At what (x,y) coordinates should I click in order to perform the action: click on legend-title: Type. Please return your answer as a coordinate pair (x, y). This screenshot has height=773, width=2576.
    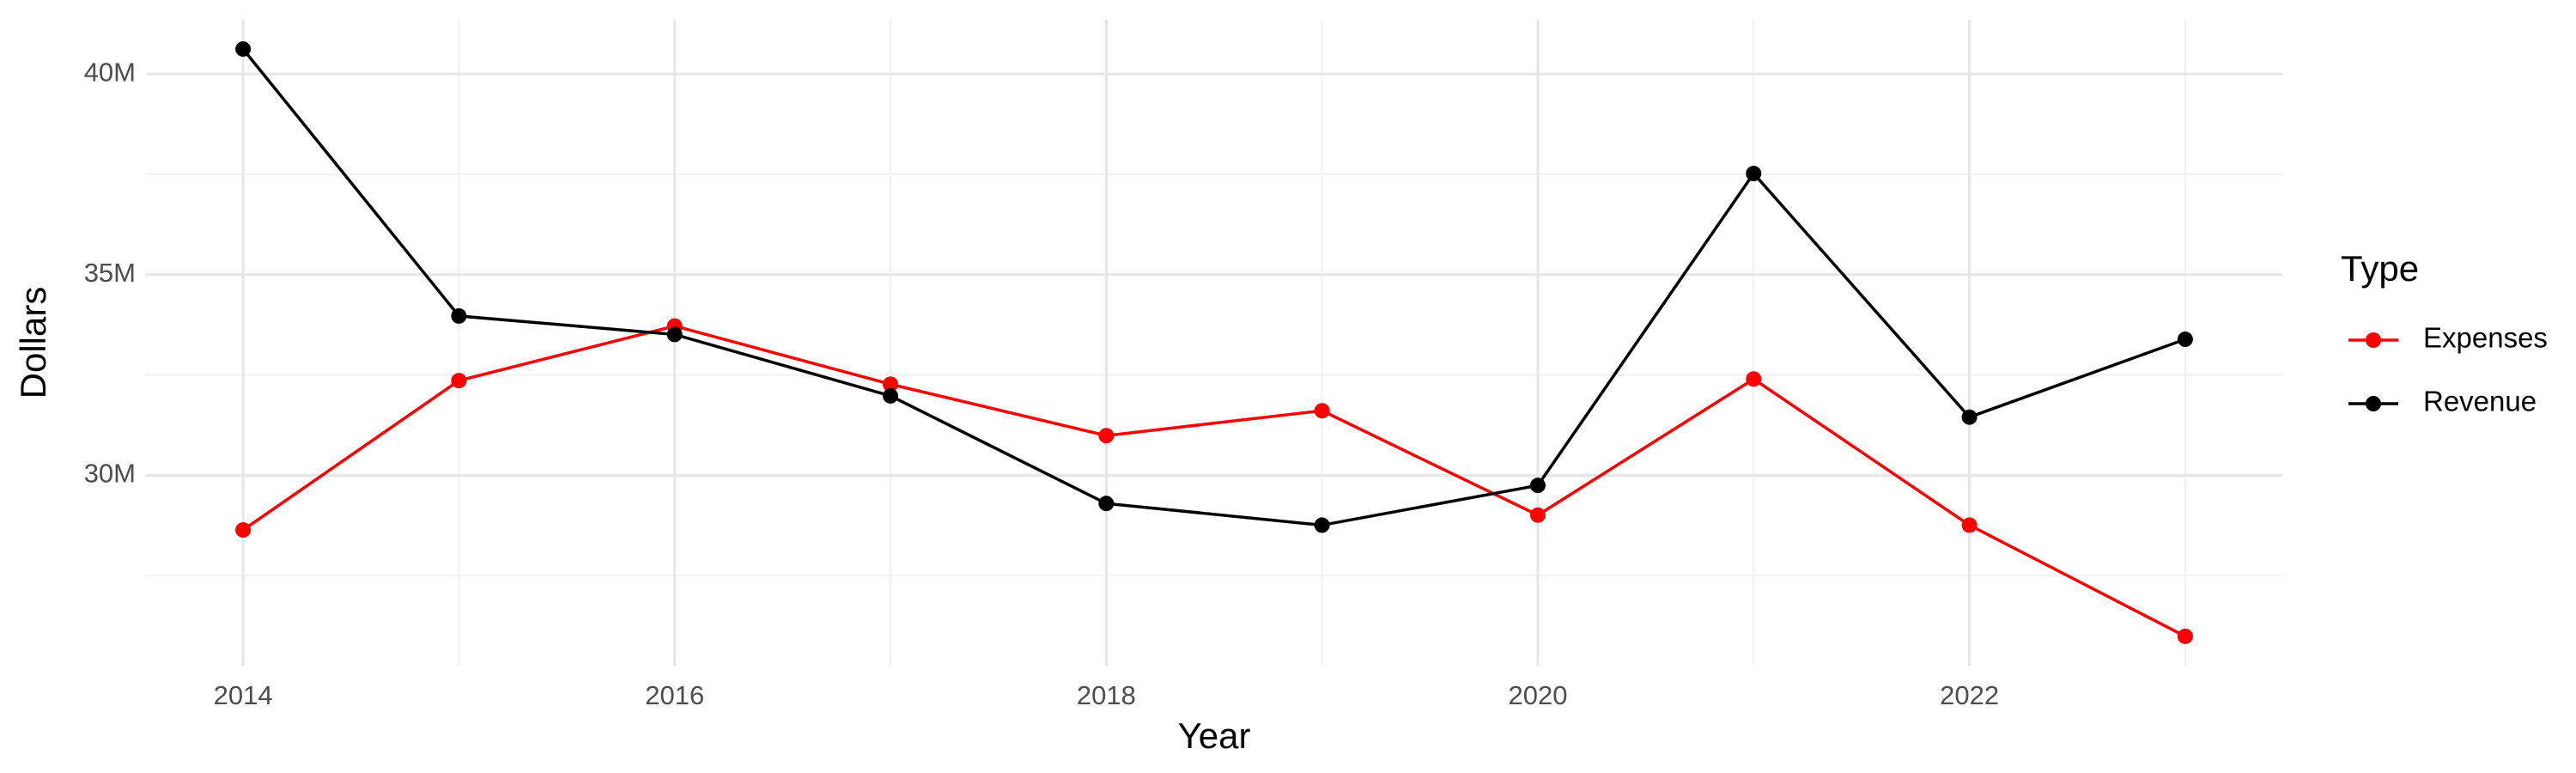
    Looking at the image, I should click on (2380, 268).